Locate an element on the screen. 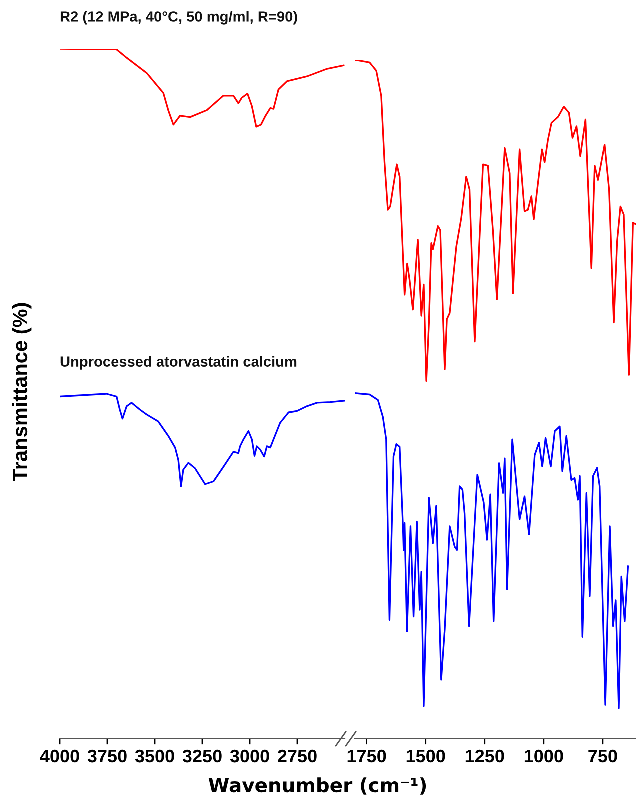 The image size is (636, 803). x-tick-label: 3750 is located at coordinates (107, 756).